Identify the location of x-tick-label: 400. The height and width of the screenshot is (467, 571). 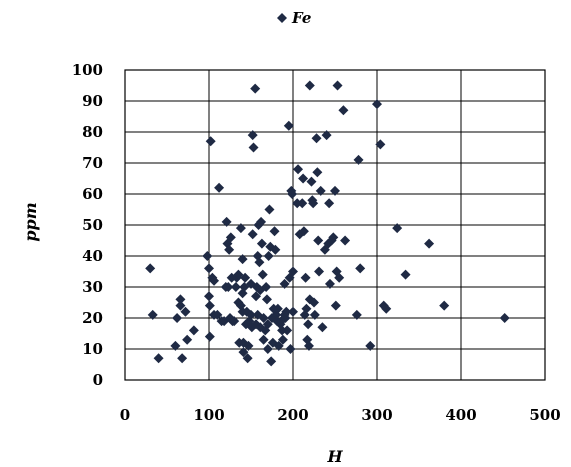
(460, 415).